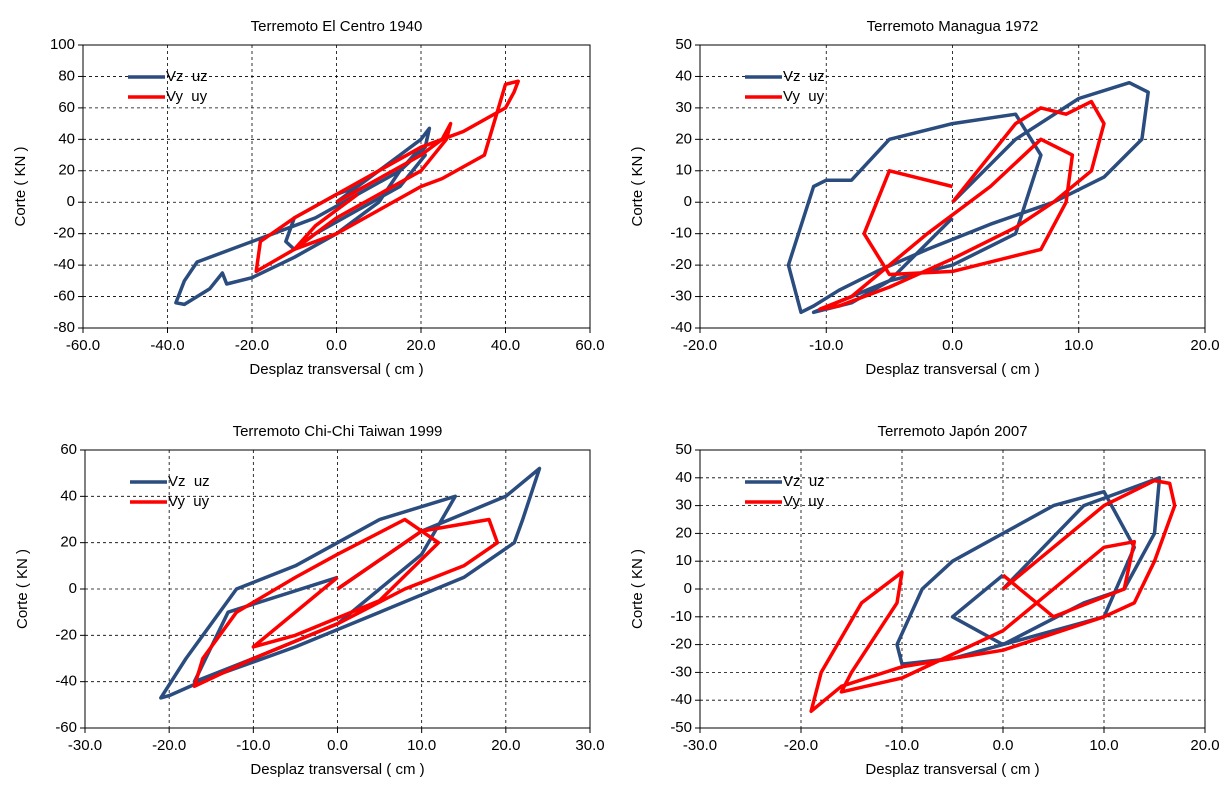 The image size is (1232, 787). Describe the element at coordinates (66, 75) in the screenshot. I see `y-tick-label: 80` at that location.